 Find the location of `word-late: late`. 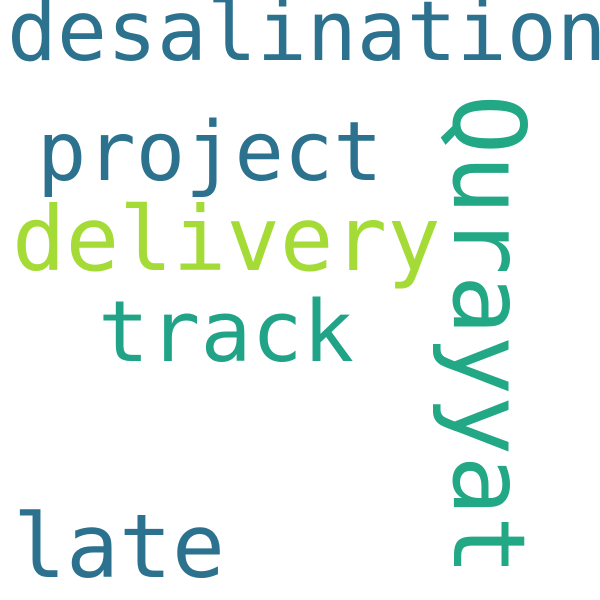

word-late: late is located at coordinates (119, 546).